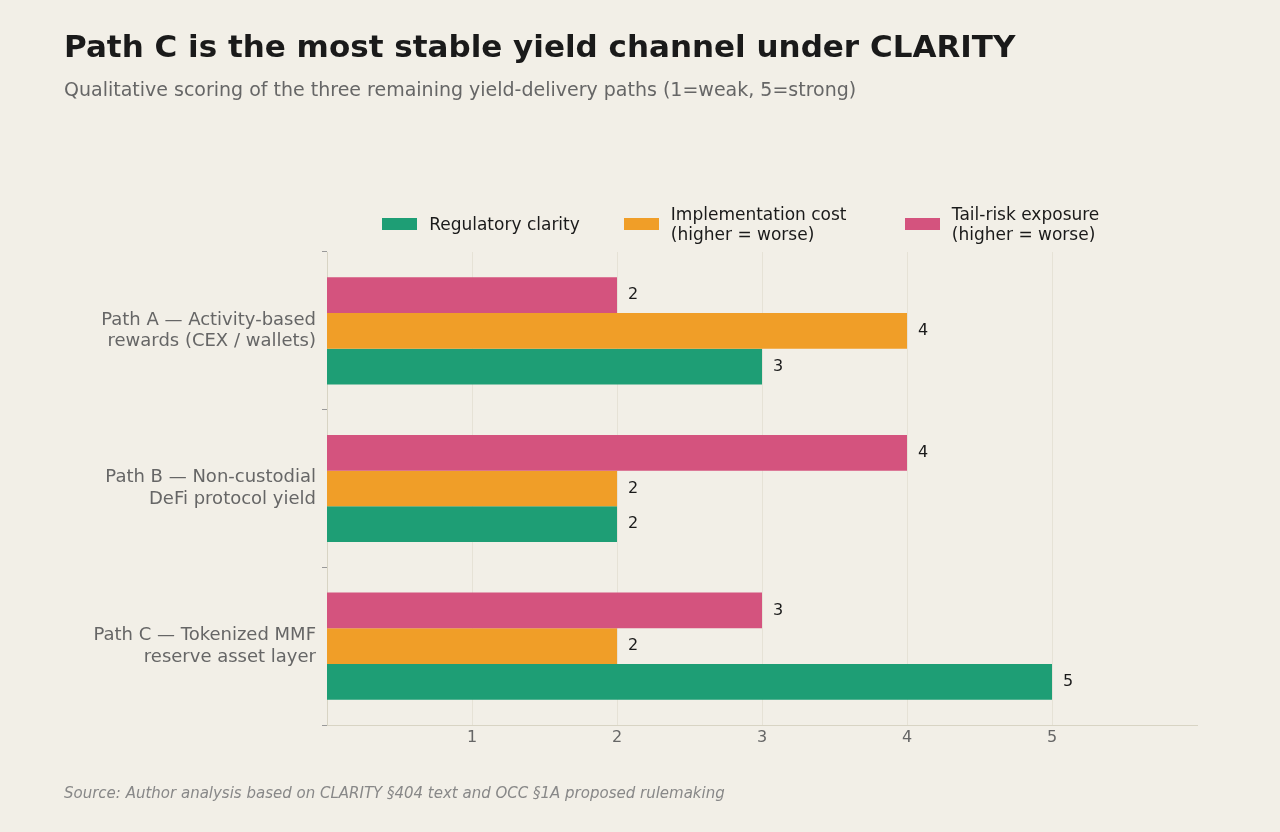 The width and height of the screenshot is (1280, 832). I want to click on legend-label: Implementation cost (higher = worse), so click(759, 224).